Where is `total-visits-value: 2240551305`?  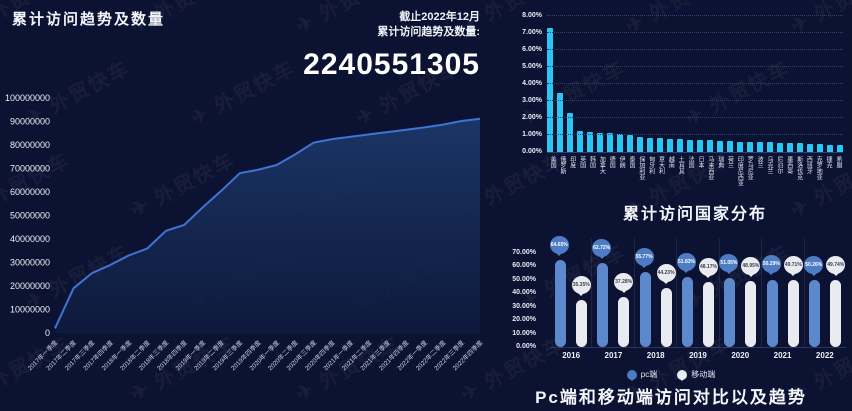
total-visits-value: 2240551305 is located at coordinates (391, 64).